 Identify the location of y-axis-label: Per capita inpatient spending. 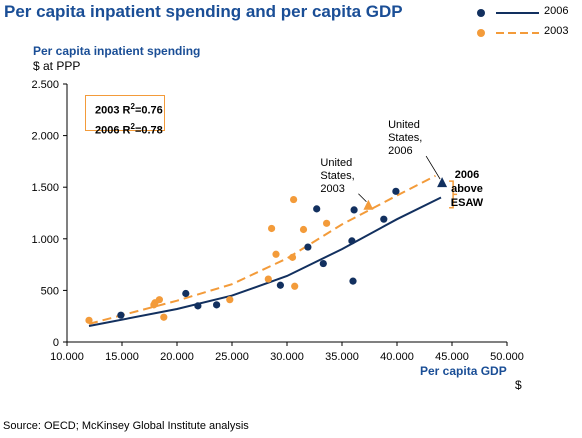
(117, 51).